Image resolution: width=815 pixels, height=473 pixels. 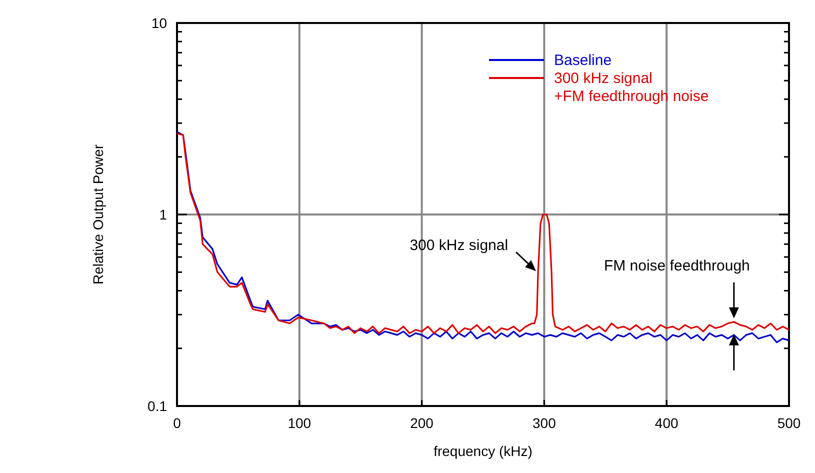 I want to click on y-tick-label: 10, so click(x=159, y=23).